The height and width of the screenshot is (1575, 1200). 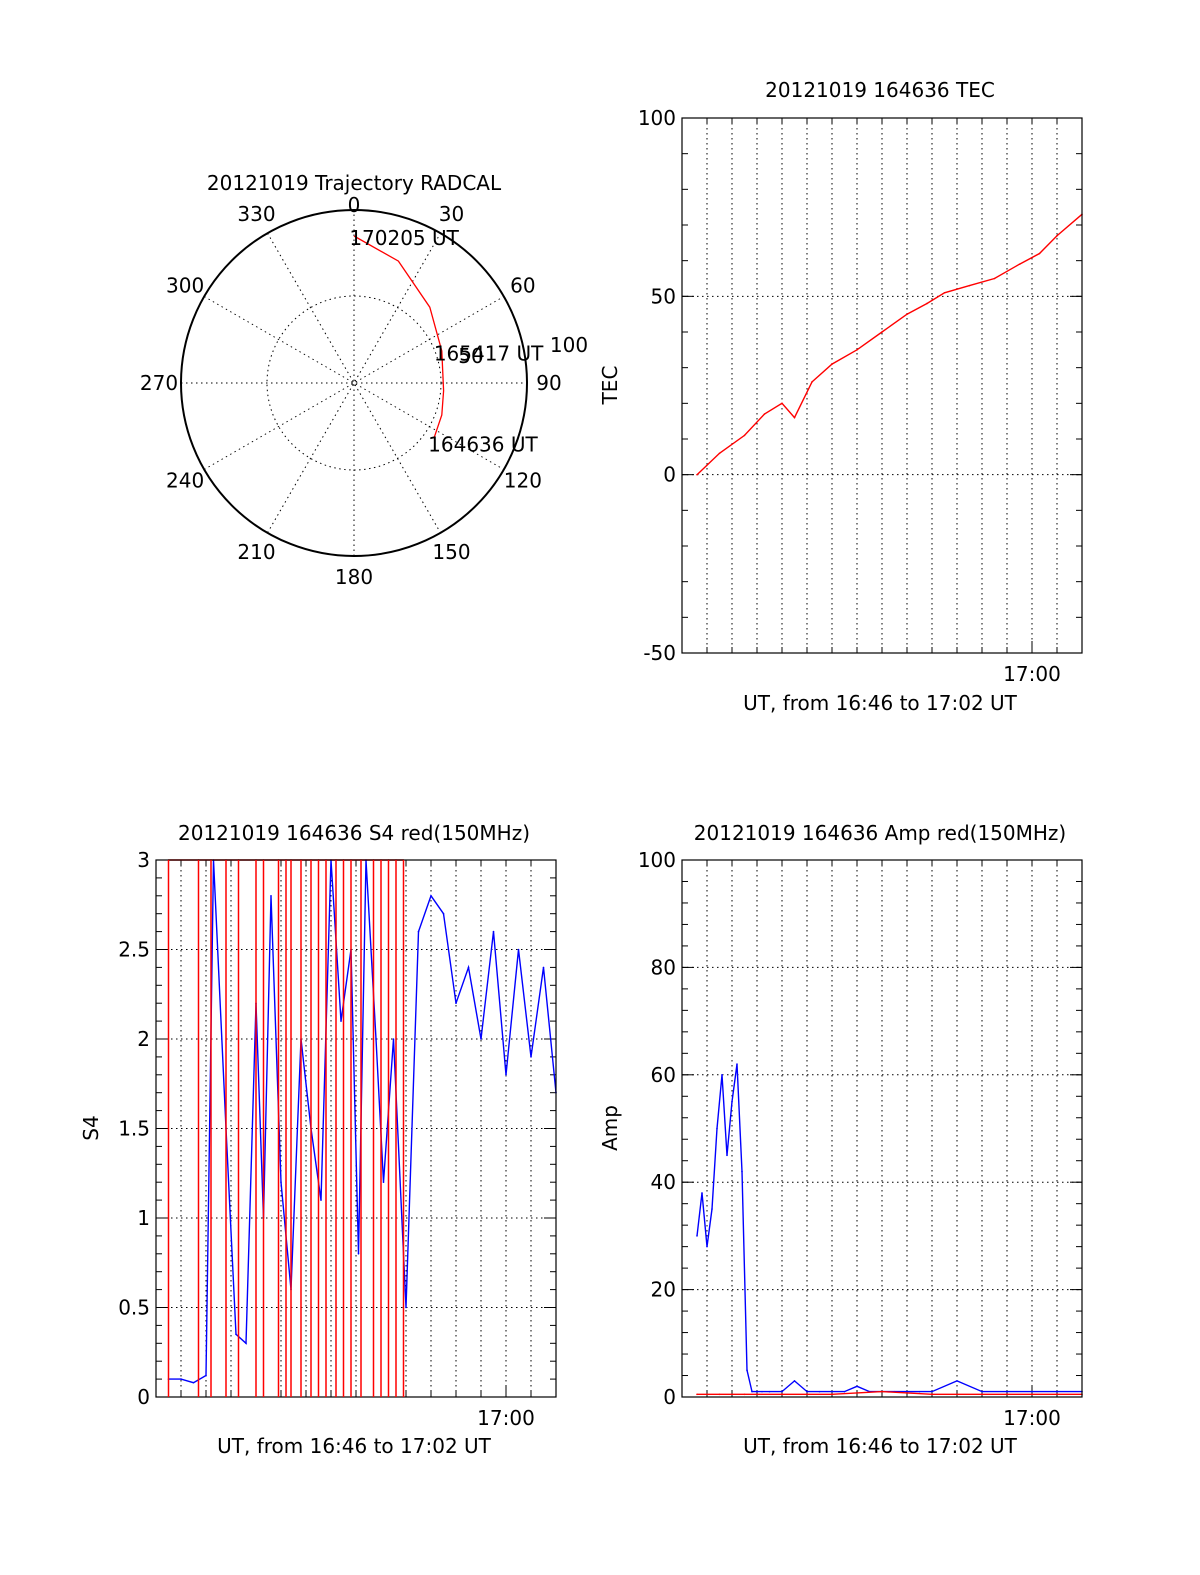 What do you see at coordinates (663, 296) in the screenshot?
I see `y-tick-label: 50` at bounding box center [663, 296].